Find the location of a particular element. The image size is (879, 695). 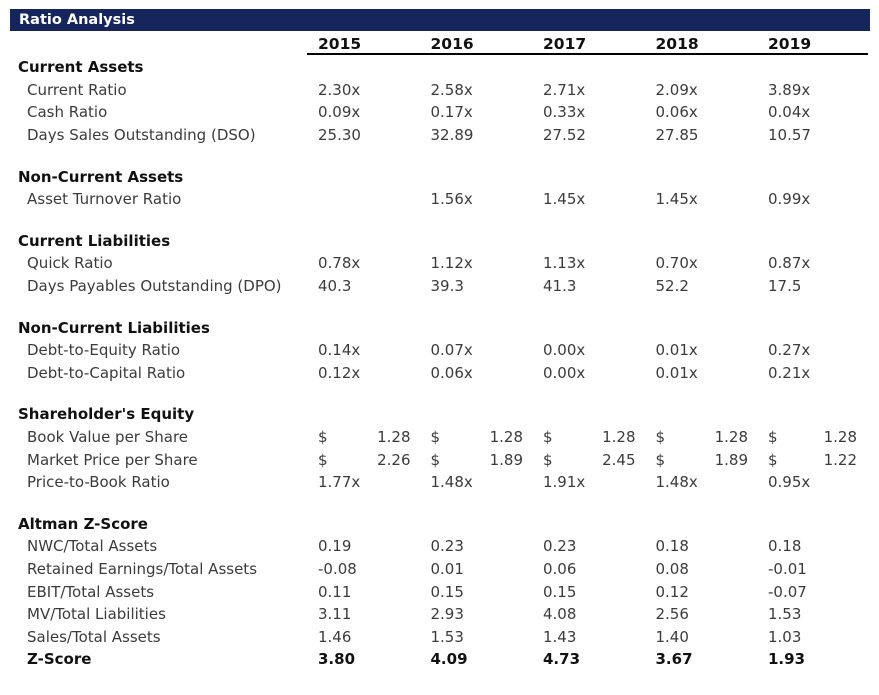

cell-value: 1.93 is located at coordinates (787, 659).